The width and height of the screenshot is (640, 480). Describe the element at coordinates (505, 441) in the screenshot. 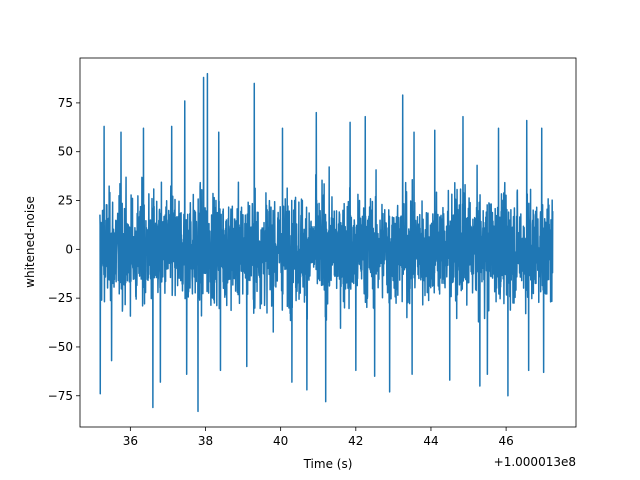

I see `x-tick-label: 46` at that location.